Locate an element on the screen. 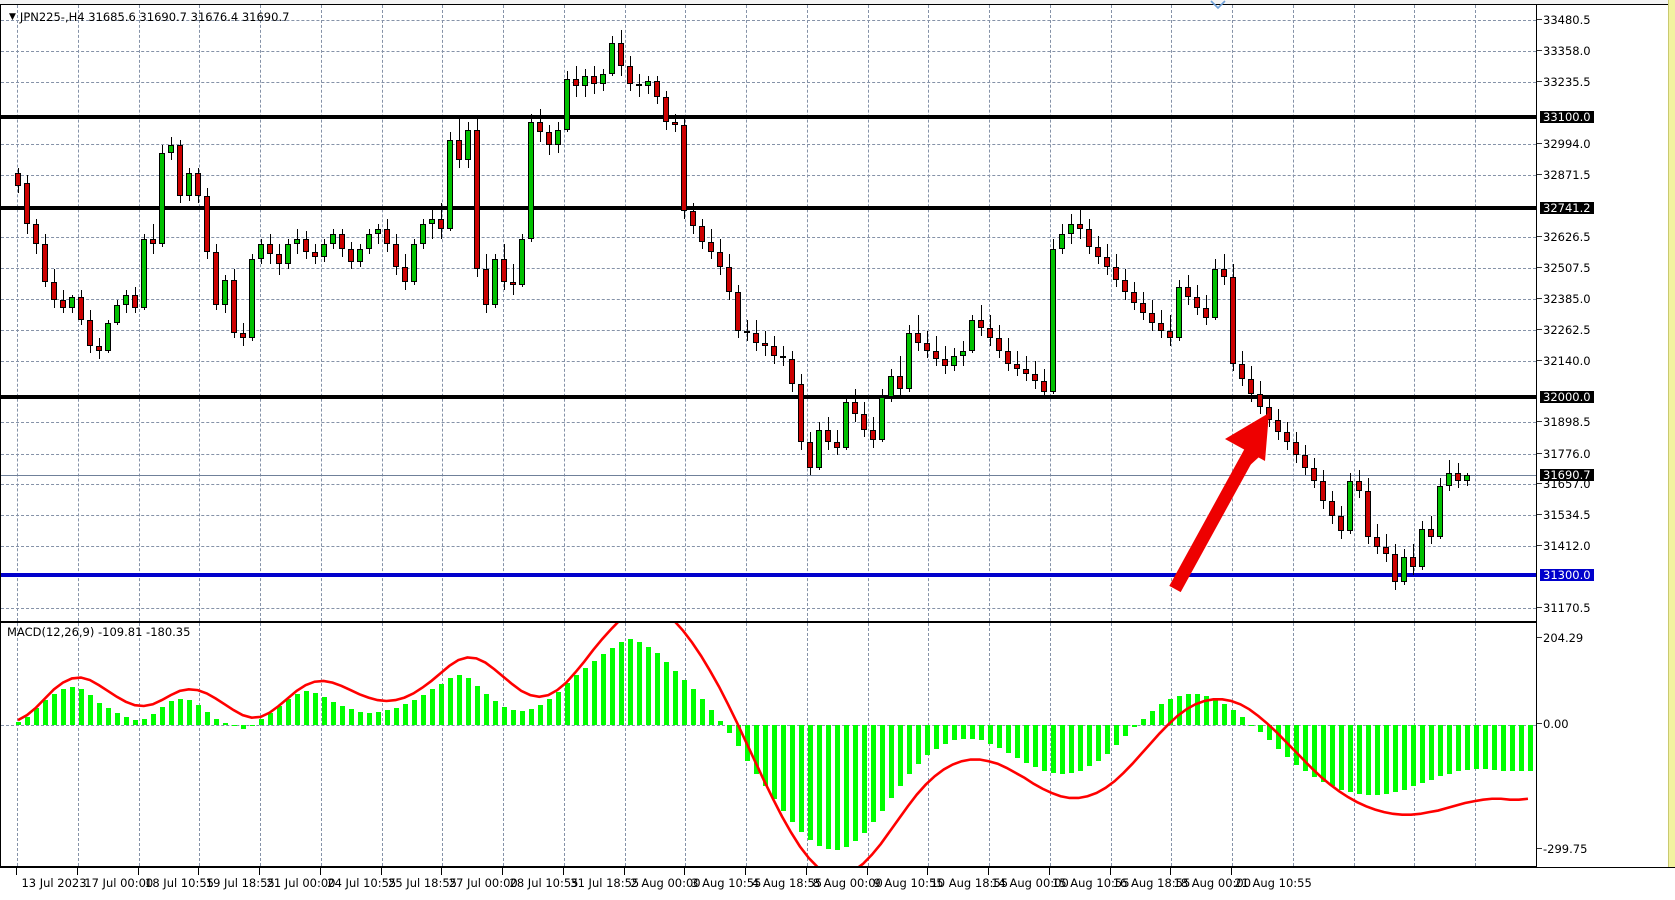  time-axis-label: 9 Aug 10:55 is located at coordinates (908, 883).